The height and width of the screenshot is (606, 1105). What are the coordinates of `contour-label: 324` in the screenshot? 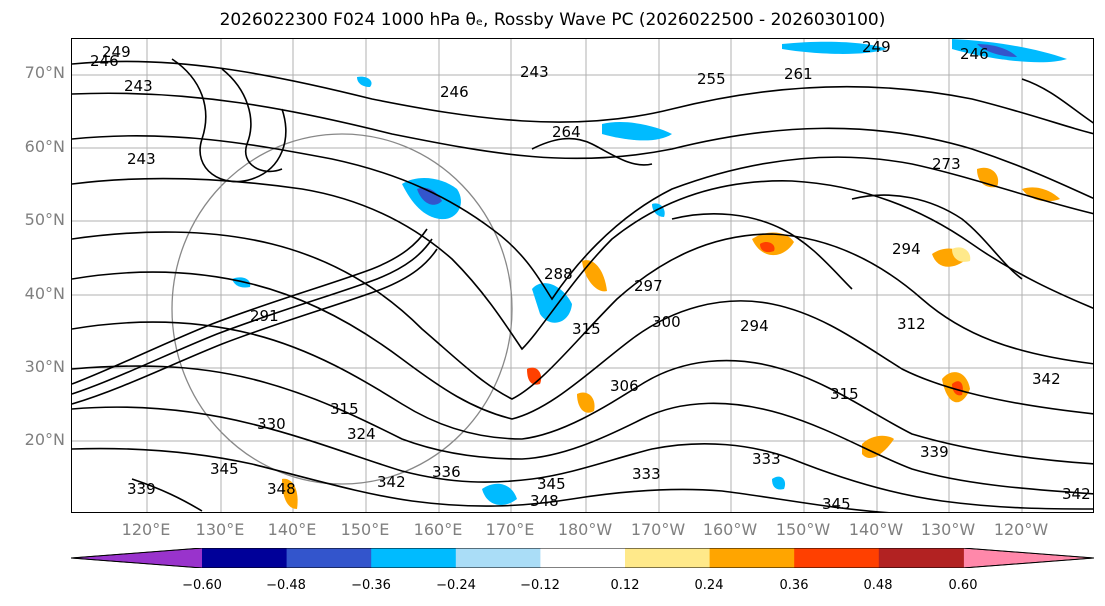 It's located at (361, 434).